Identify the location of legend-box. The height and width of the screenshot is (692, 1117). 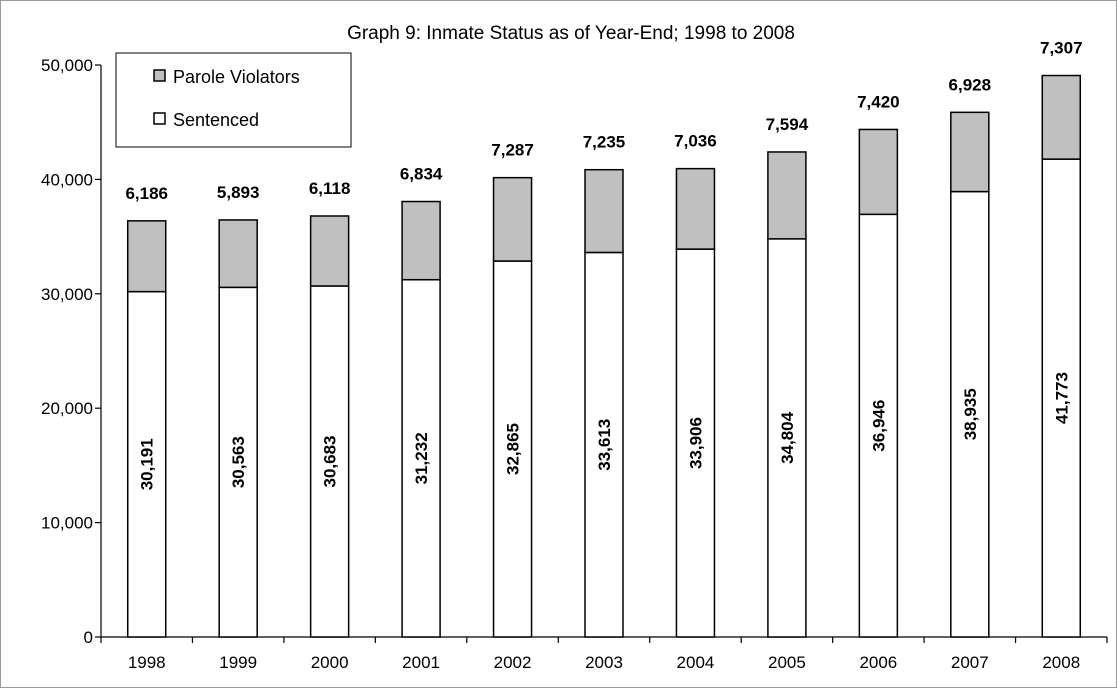
(233, 100).